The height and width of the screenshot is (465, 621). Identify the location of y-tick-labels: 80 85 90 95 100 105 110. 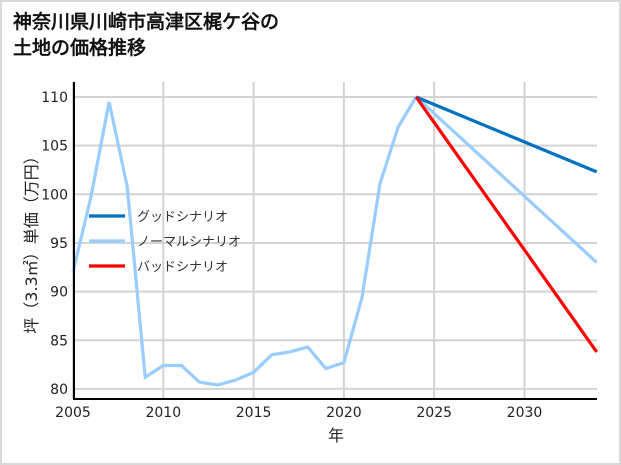
(54, 244).